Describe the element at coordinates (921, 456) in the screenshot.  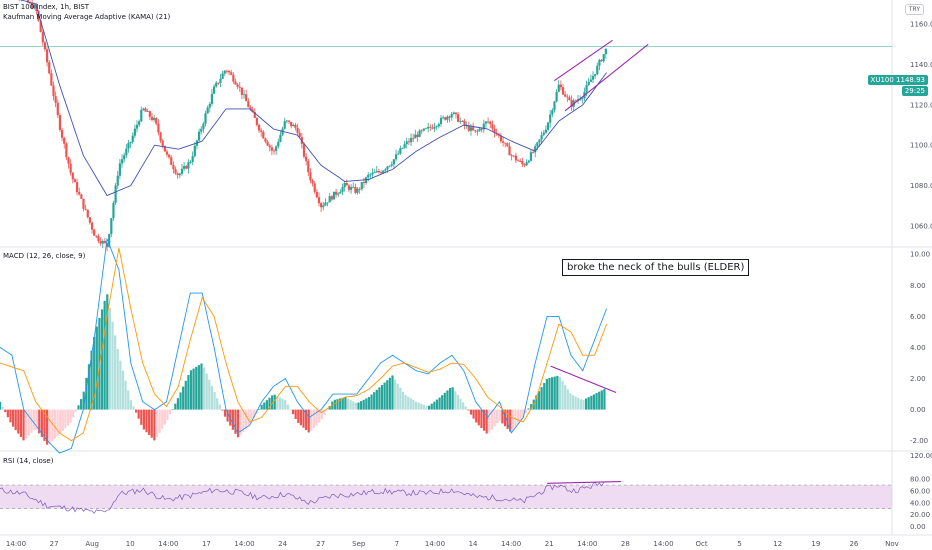
I see `y-tick-label: 120.00` at that location.